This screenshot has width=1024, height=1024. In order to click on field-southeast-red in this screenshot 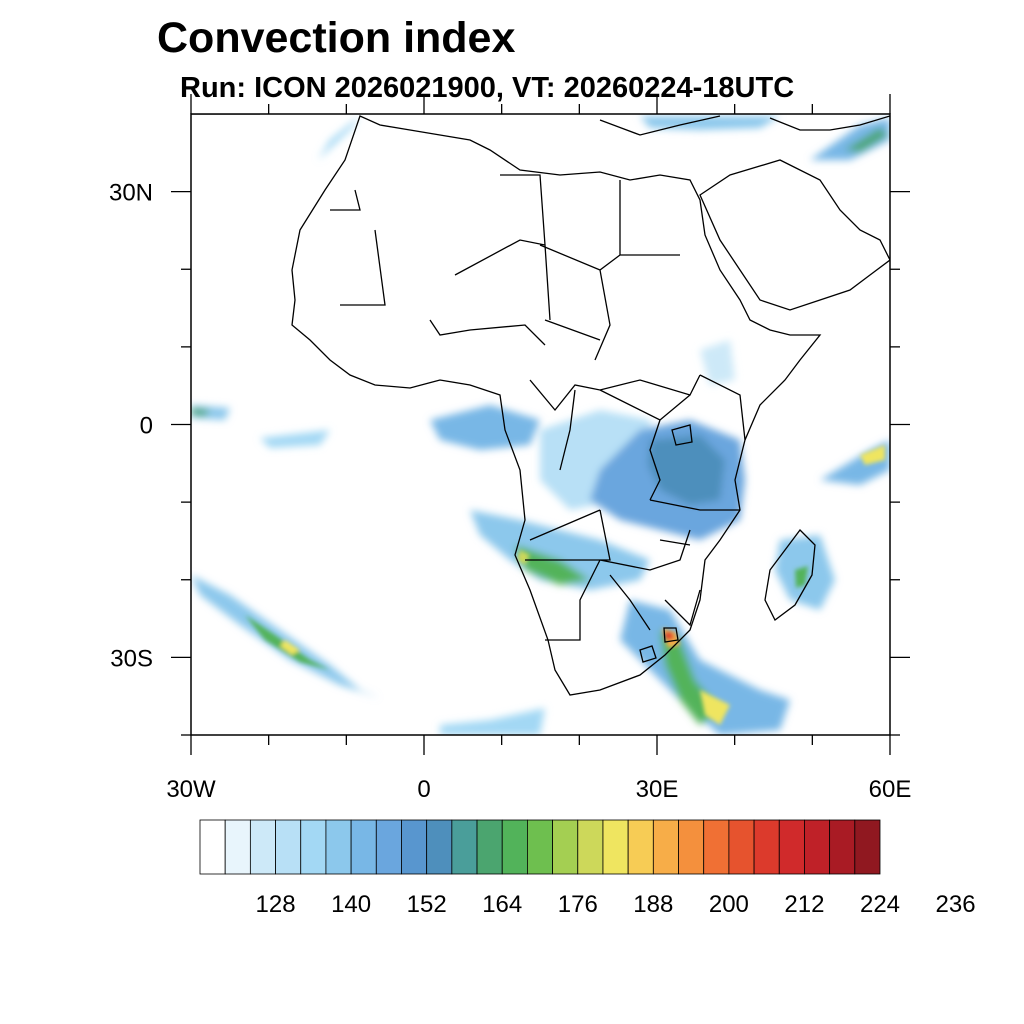, I will do `click(669, 636)`.